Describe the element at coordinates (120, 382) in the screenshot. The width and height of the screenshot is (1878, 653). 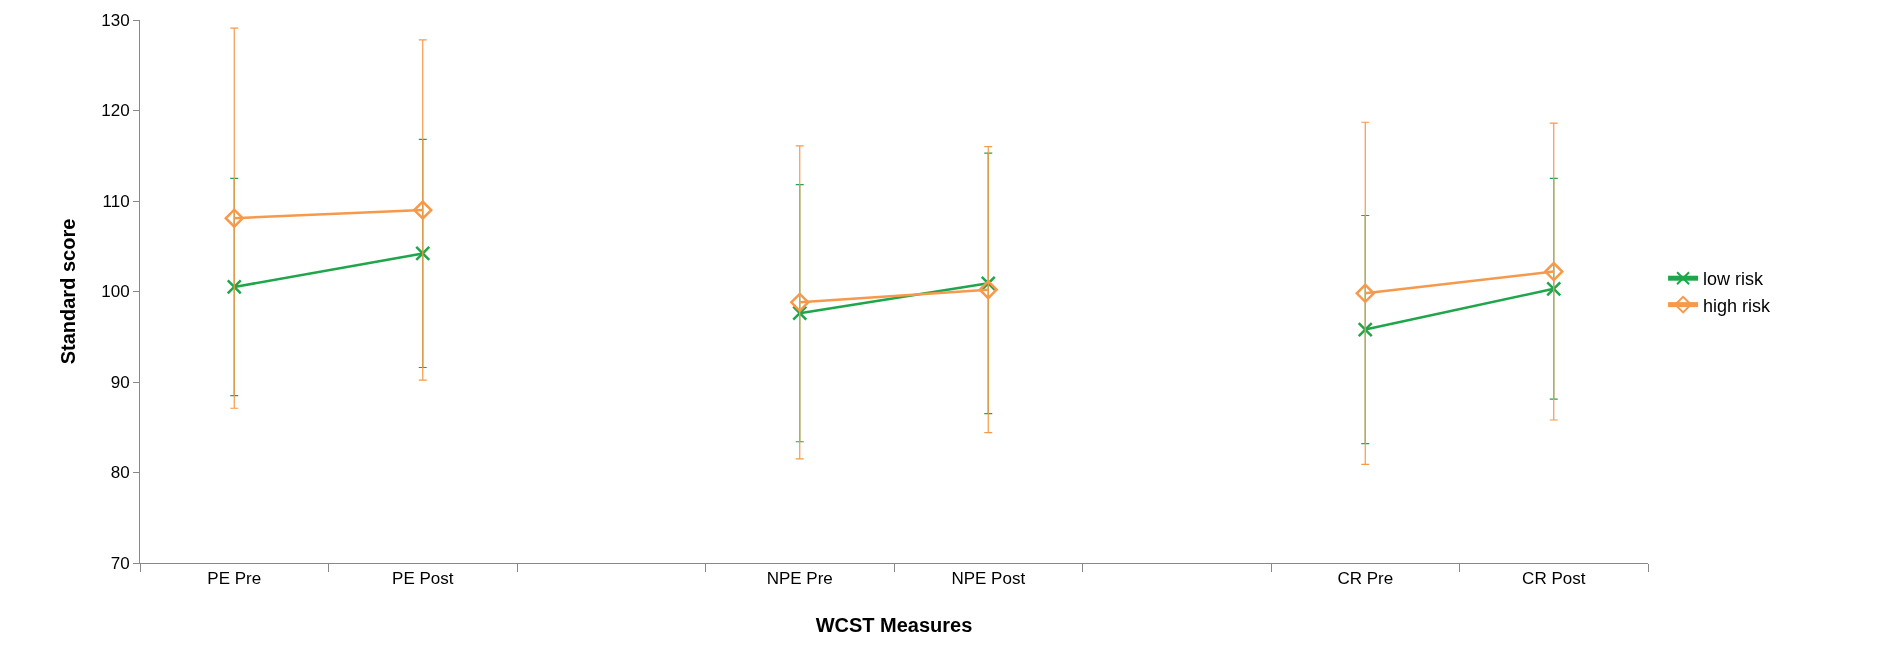
I see `y-tick-label: 90` at that location.